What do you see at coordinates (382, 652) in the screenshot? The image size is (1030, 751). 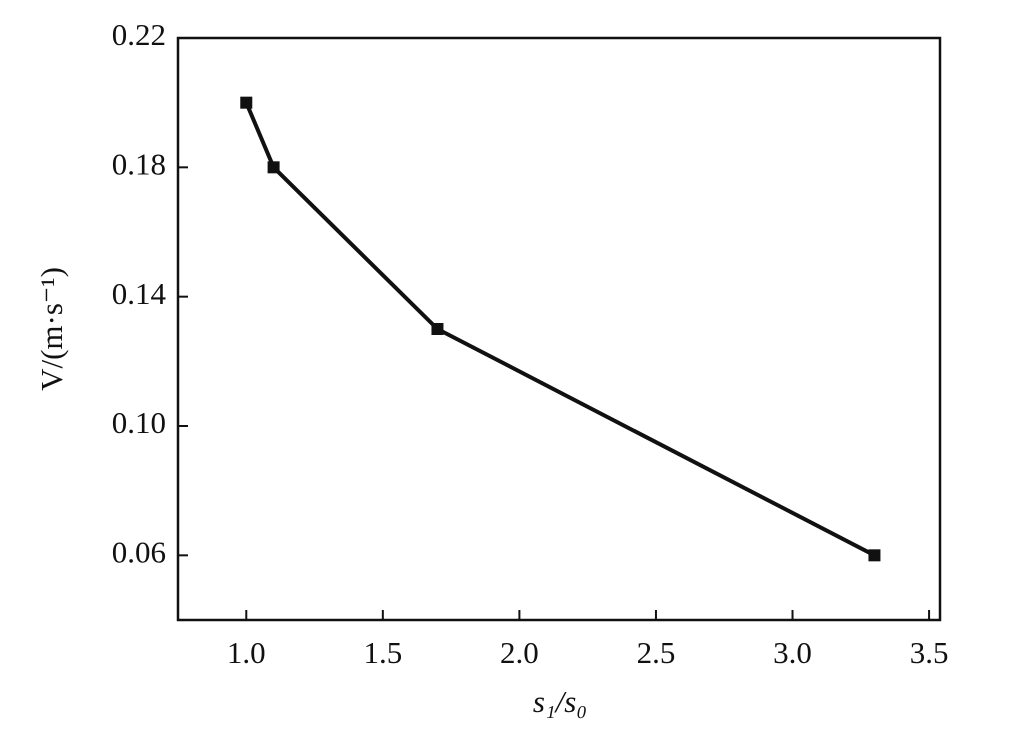 I see `x-tick-label: 1.5` at bounding box center [382, 652].